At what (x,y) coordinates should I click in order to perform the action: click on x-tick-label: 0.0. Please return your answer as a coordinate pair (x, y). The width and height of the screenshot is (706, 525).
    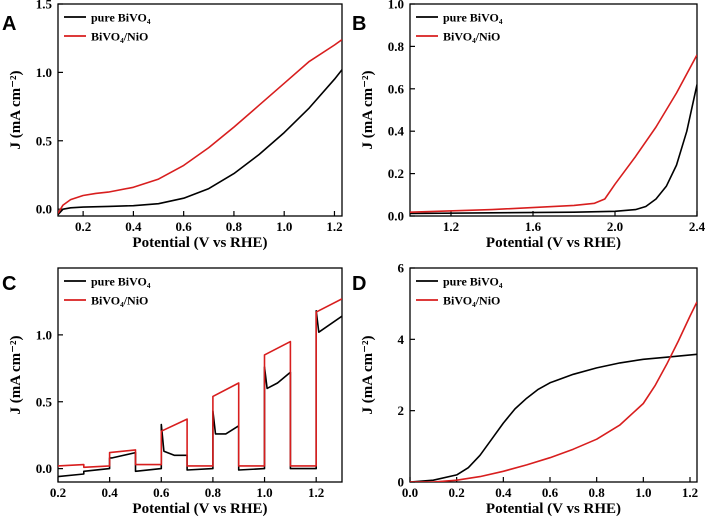
    Looking at the image, I should click on (410, 492).